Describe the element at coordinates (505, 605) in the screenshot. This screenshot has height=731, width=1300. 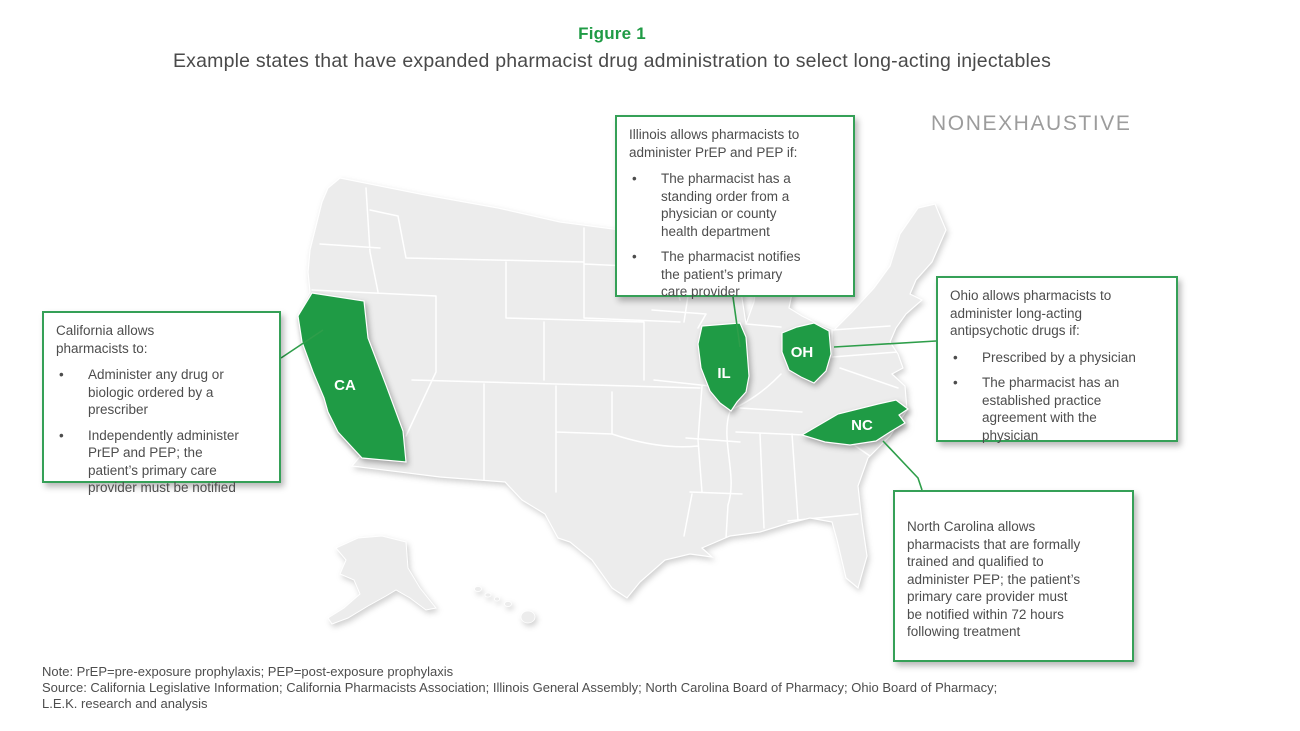
I see `state-hawaii` at that location.